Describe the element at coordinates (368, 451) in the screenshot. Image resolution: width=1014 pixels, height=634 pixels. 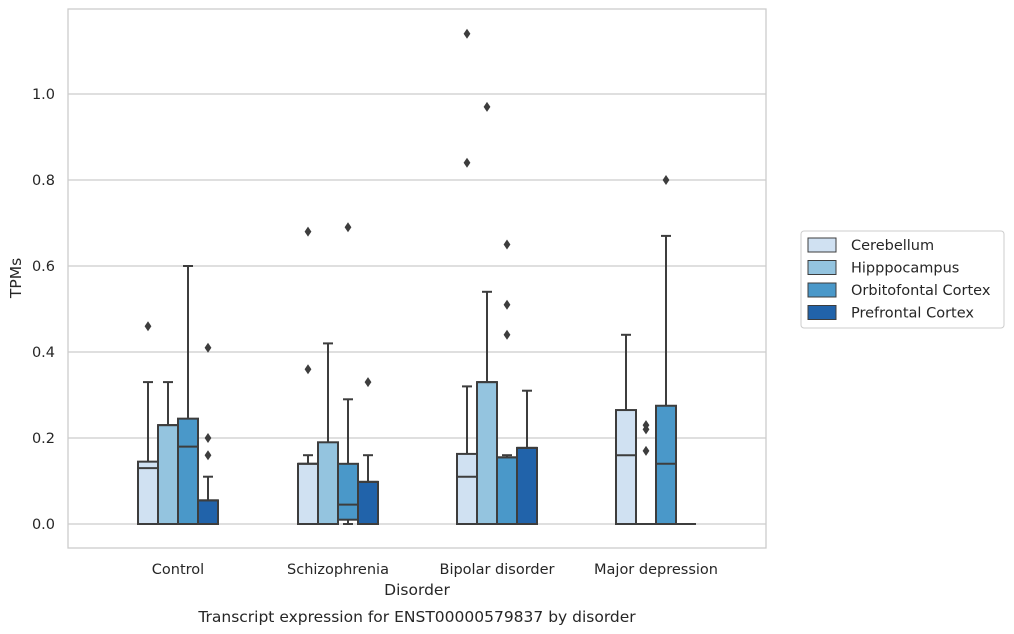
I see `box-prefrontal-cortex-schizophrenia` at that location.